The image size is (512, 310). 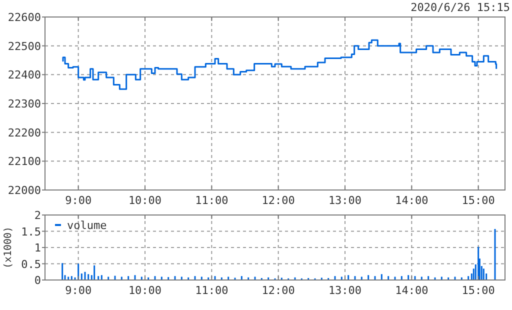 I want to click on chart-subtitle: 2020/6/26 15:15, so click(x=460, y=7).